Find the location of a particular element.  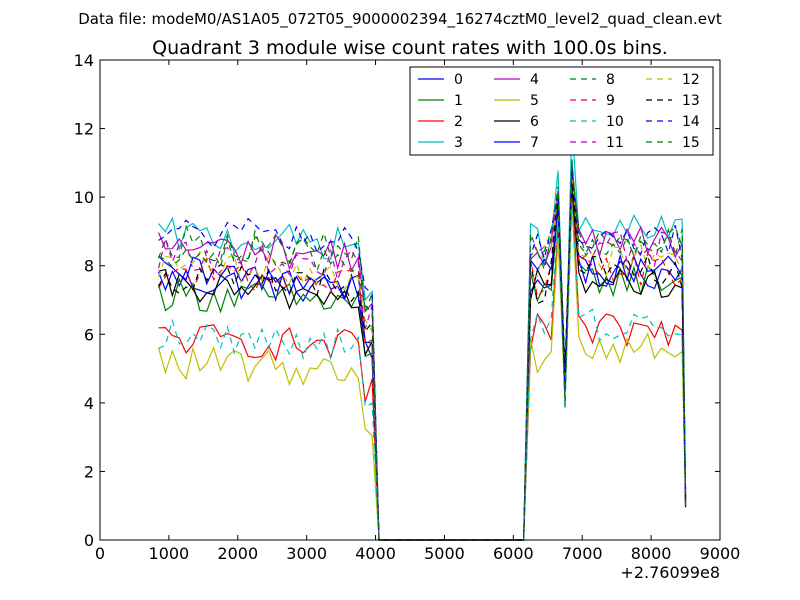

x-tick-label-0: 0 is located at coordinates (100, 553).